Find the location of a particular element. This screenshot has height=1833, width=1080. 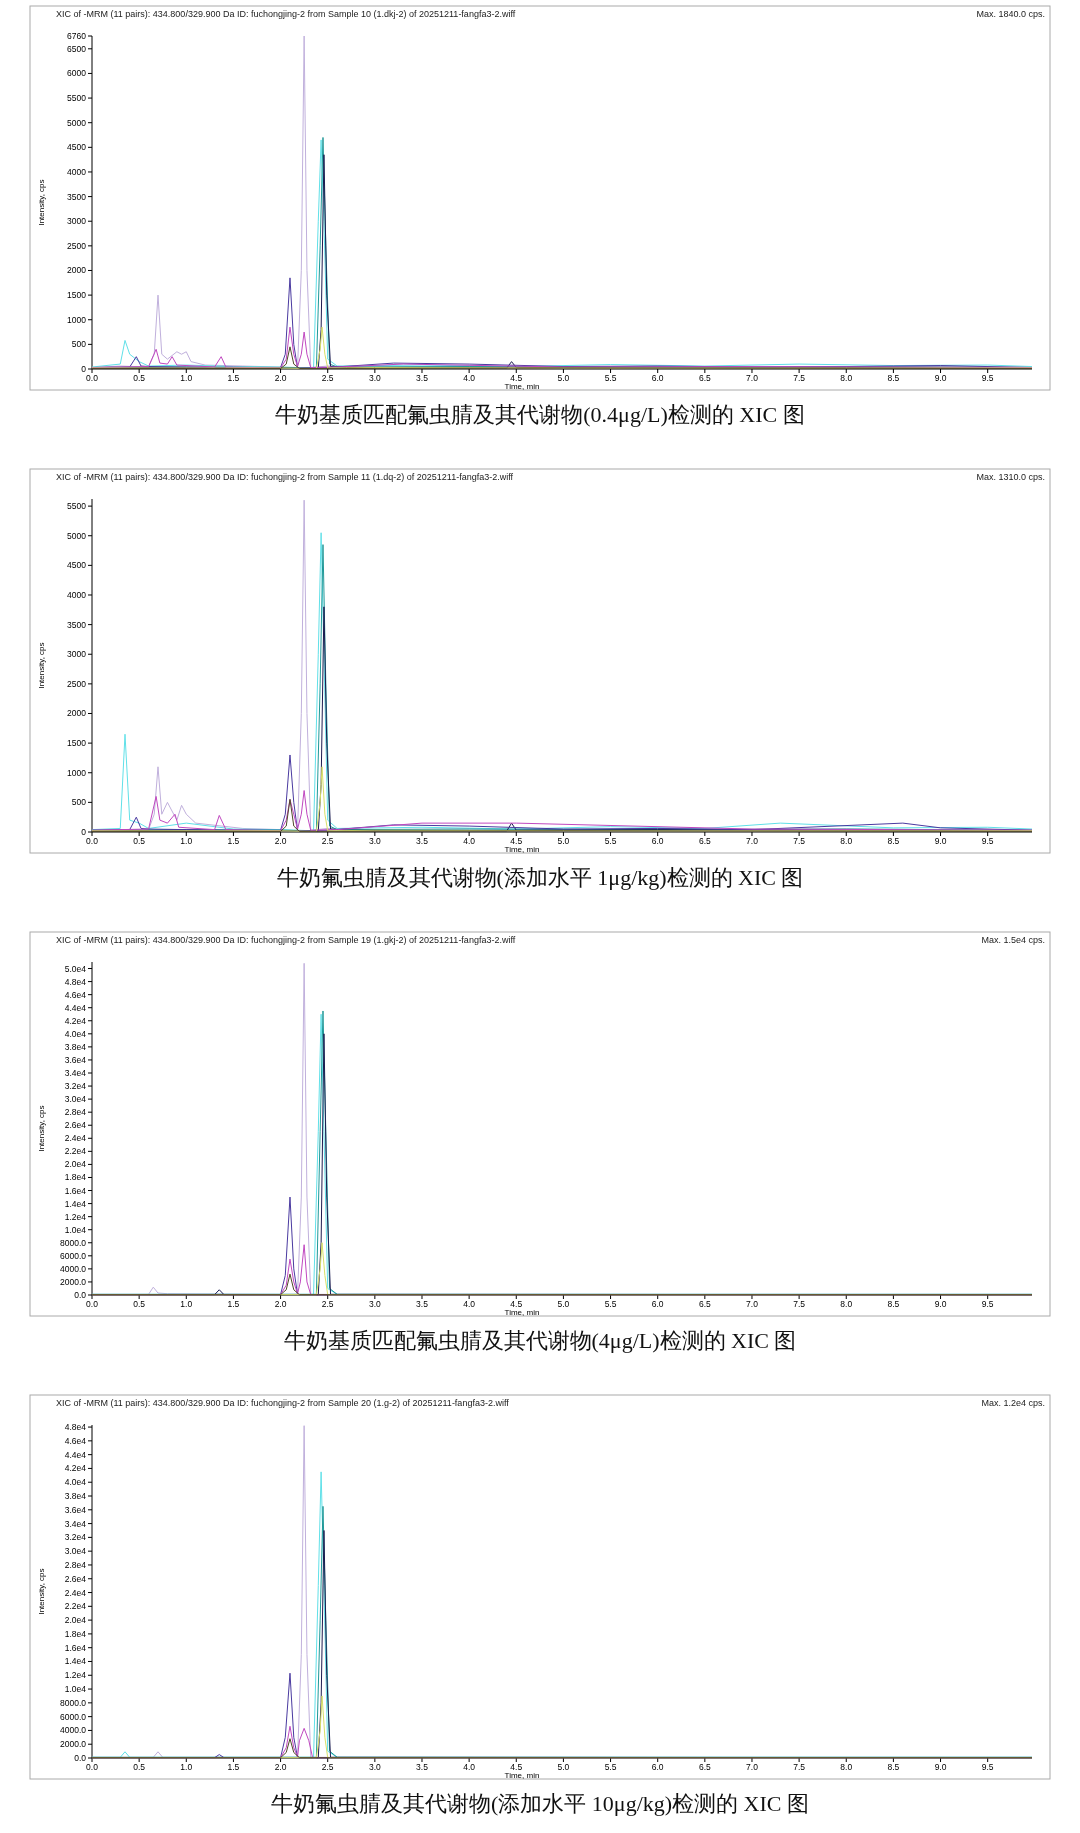

y-tick-label: 2.6e4 is located at coordinates (75, 1125).